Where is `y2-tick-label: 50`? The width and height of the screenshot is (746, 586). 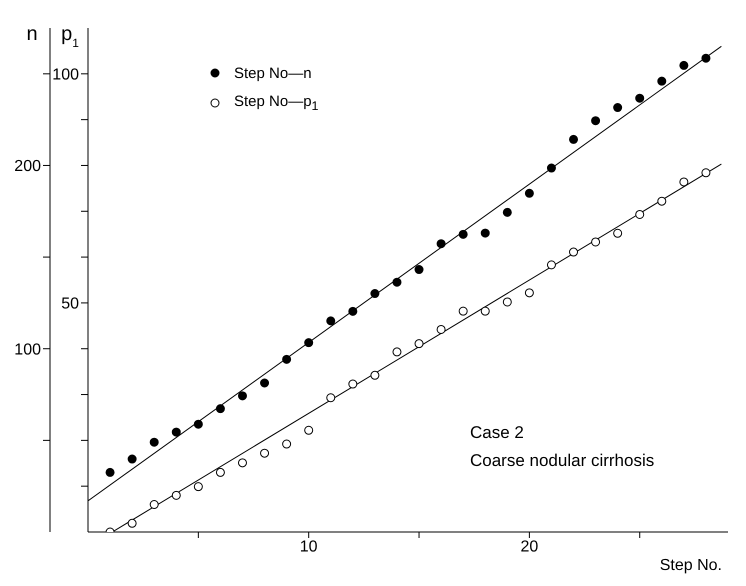 y2-tick-label: 50 is located at coordinates (70, 304).